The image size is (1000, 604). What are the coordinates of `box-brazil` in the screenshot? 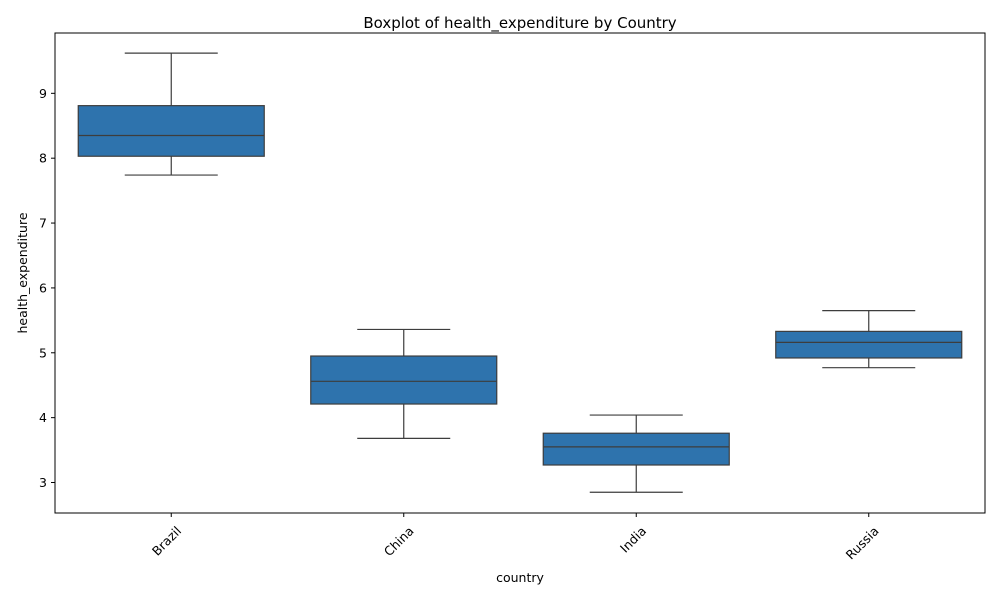 It's located at (171, 114).